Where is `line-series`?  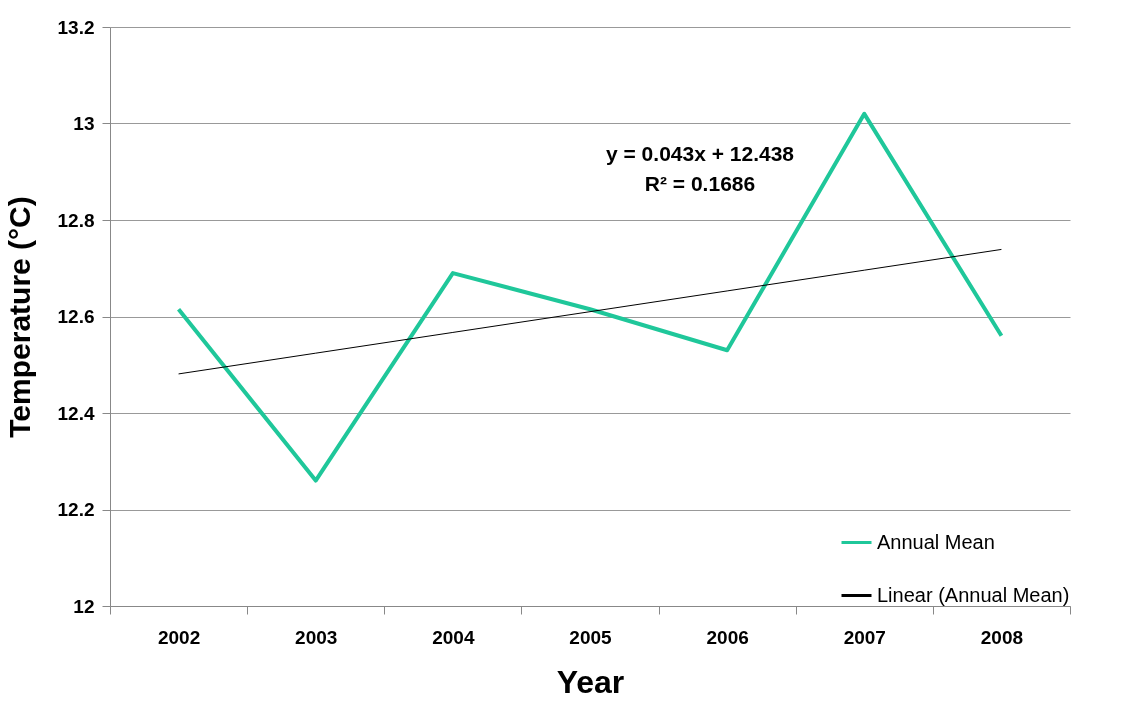 line-series is located at coordinates (590, 311).